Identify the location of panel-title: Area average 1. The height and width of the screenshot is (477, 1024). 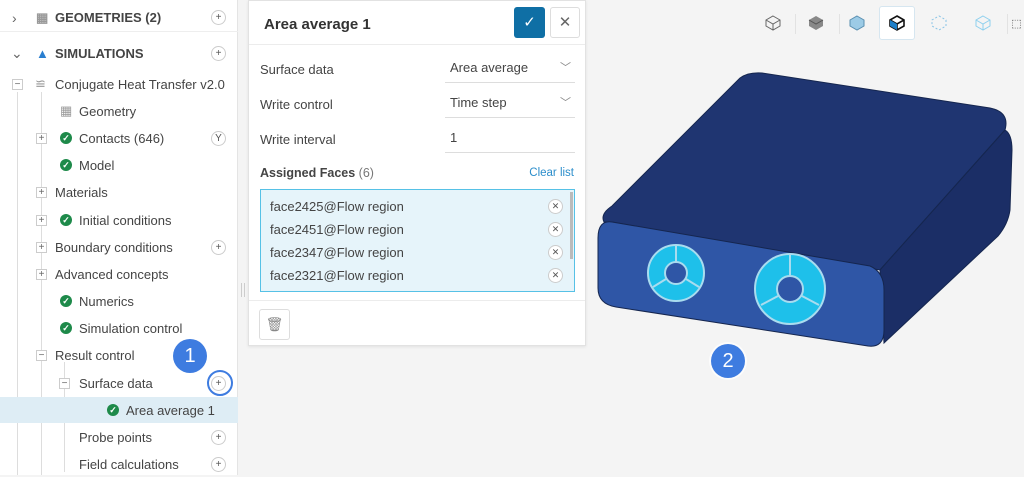
(317, 24).